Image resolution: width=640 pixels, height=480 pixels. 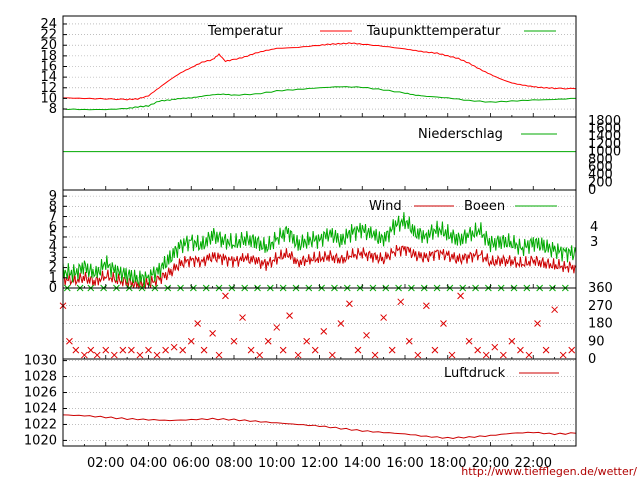 I want to click on y-tick-label-wind: 3, so click(x=53, y=257).